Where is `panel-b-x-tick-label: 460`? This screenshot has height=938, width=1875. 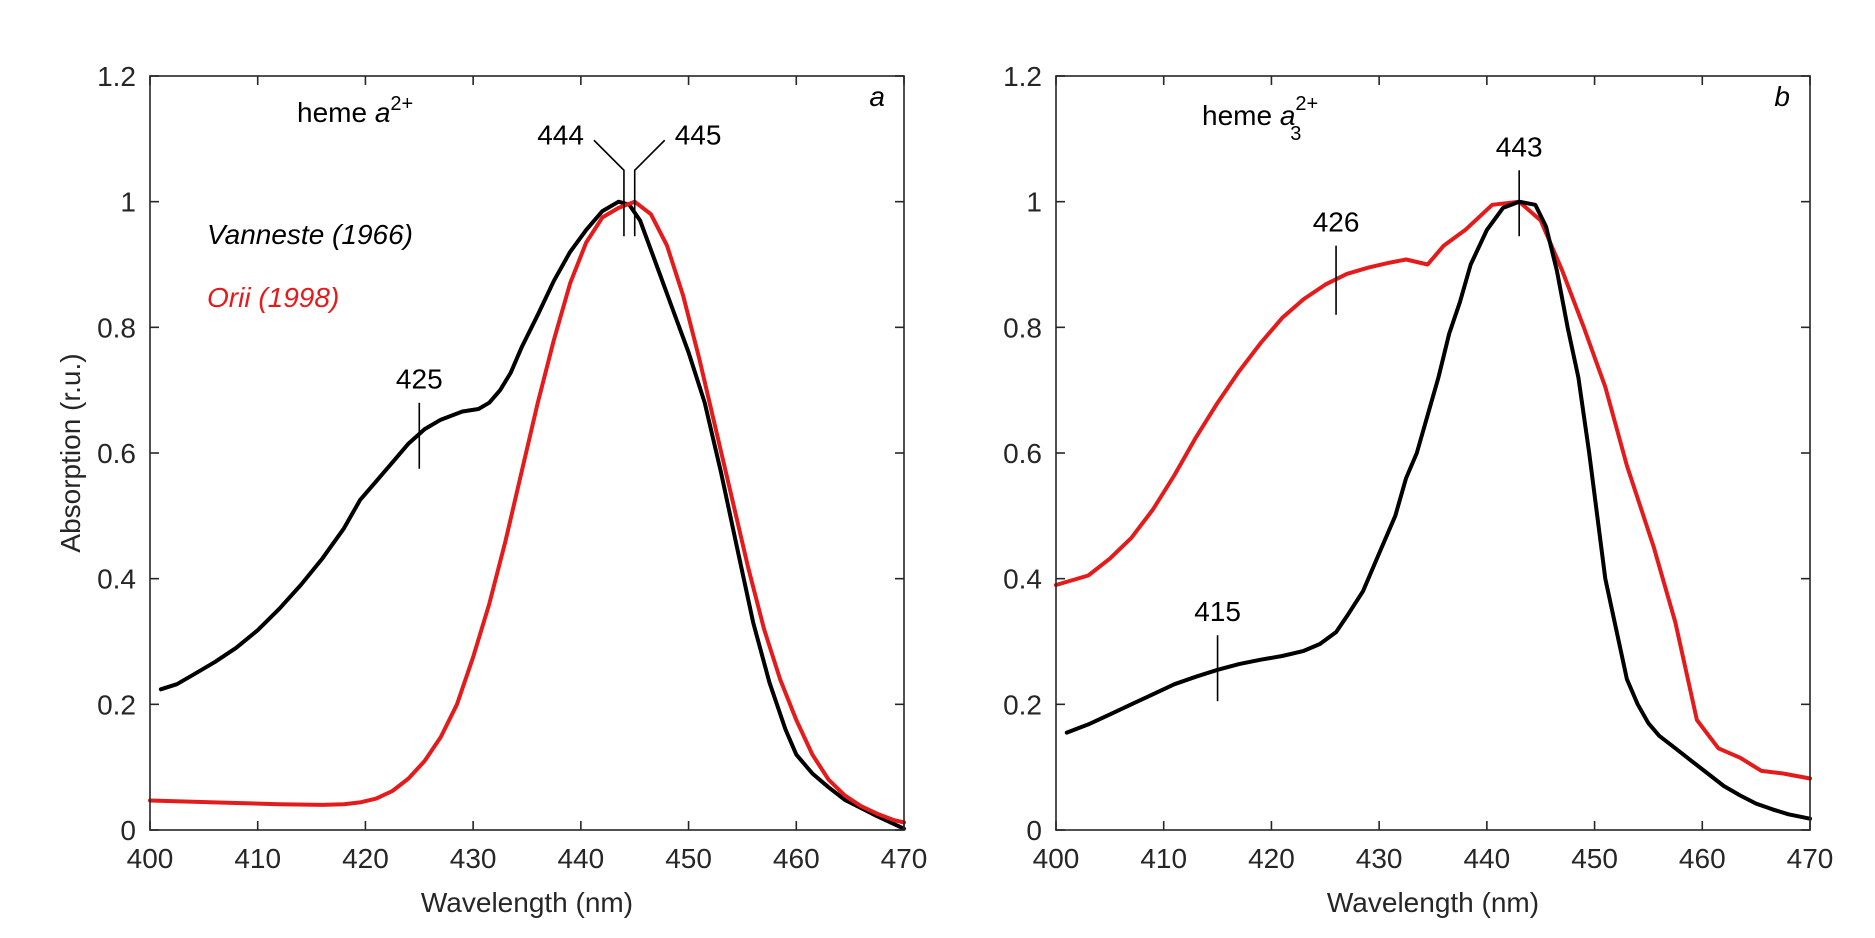
panel-b-x-tick-label: 460 is located at coordinates (1702, 858).